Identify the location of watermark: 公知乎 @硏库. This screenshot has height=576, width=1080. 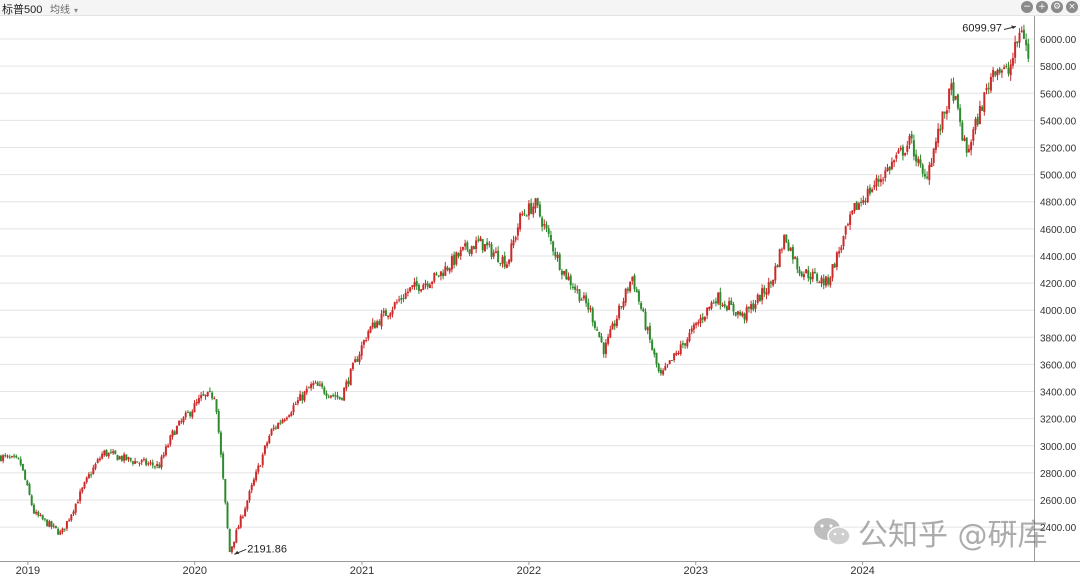
(930, 532).